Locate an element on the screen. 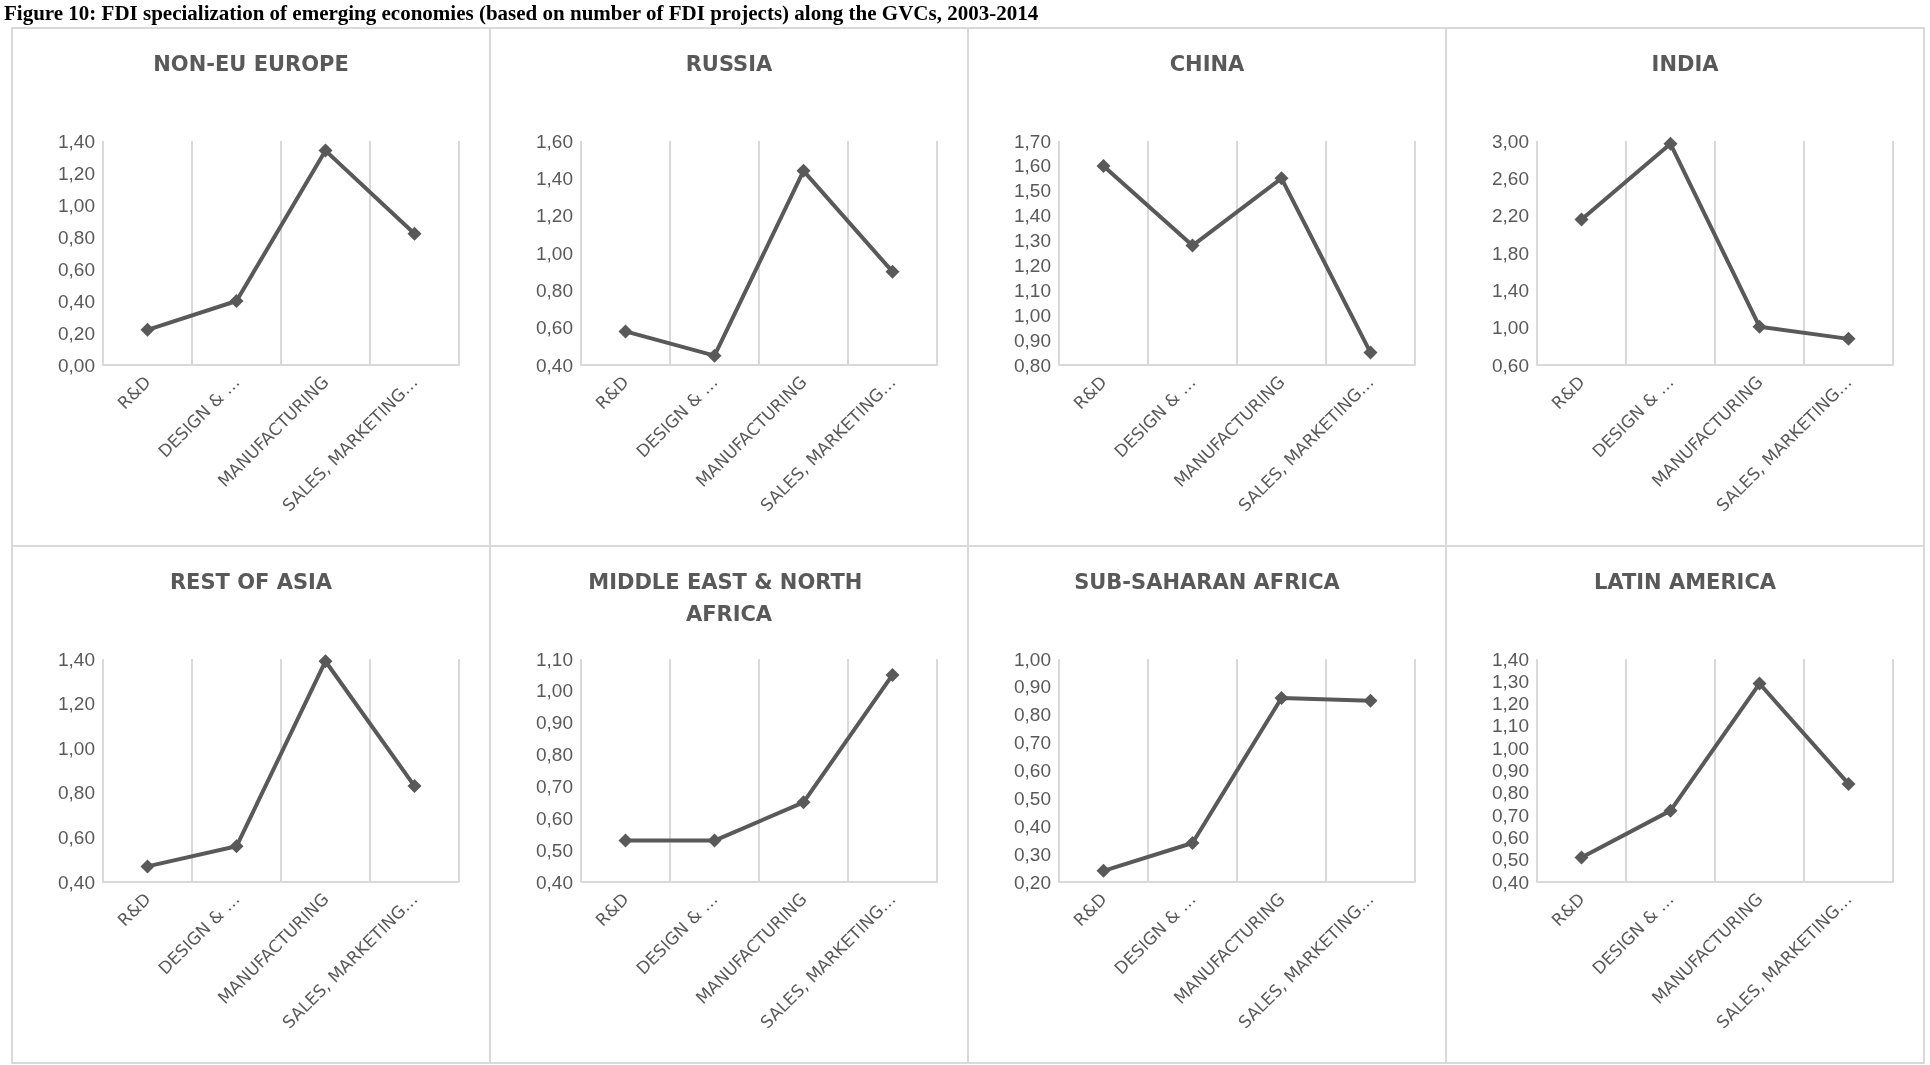  chart-title: CHINA is located at coordinates (1207, 64).